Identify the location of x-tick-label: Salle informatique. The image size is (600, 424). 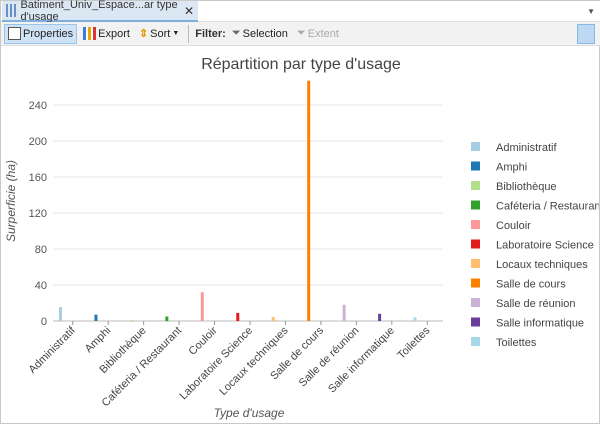
(361, 360).